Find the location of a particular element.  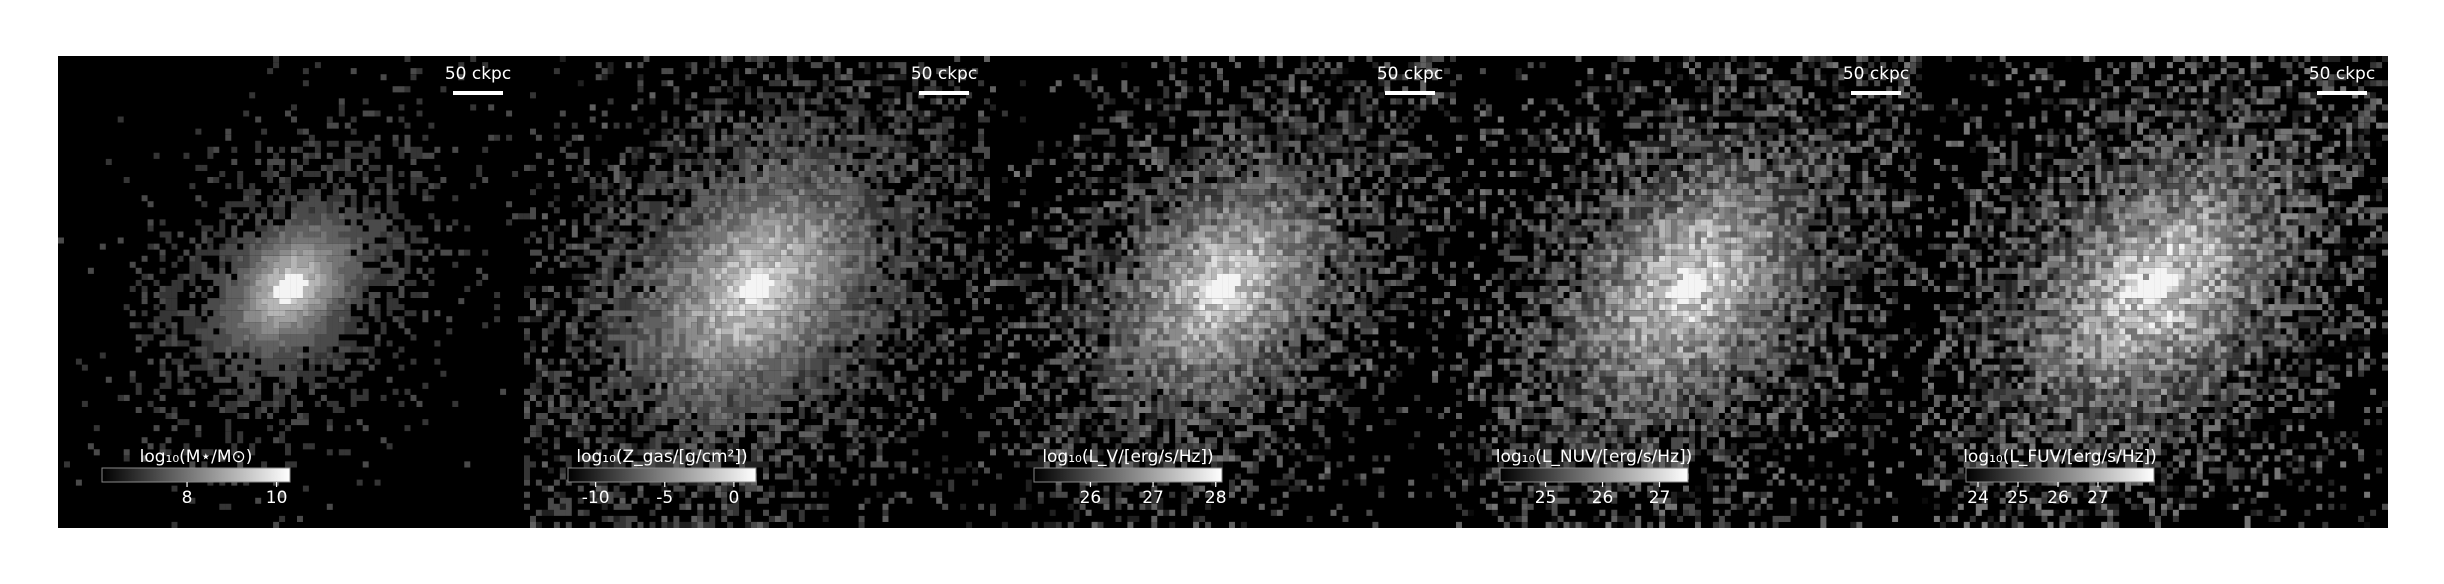

colorbar-label: log₁₀(L_V/[erg/s/Hz]) is located at coordinates (1127, 457).